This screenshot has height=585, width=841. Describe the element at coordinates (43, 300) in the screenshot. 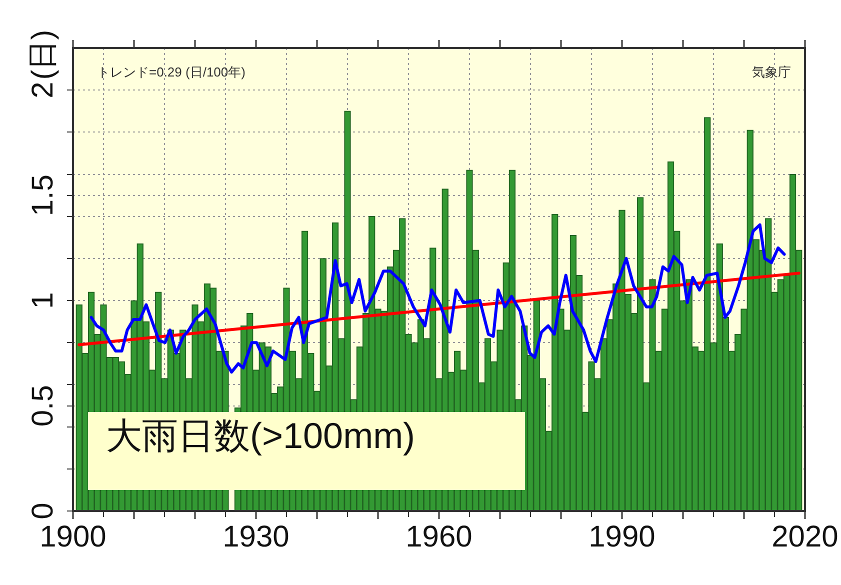

I see `y-tick-label: 1` at that location.